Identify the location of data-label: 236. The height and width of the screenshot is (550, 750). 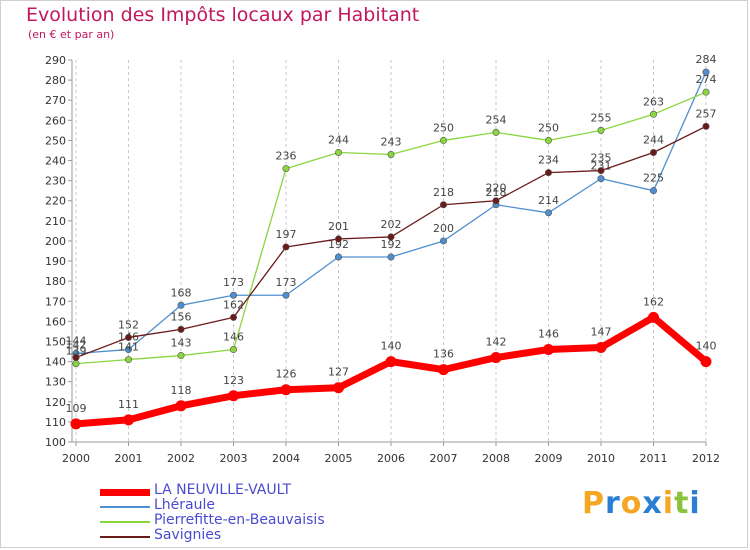
(286, 156).